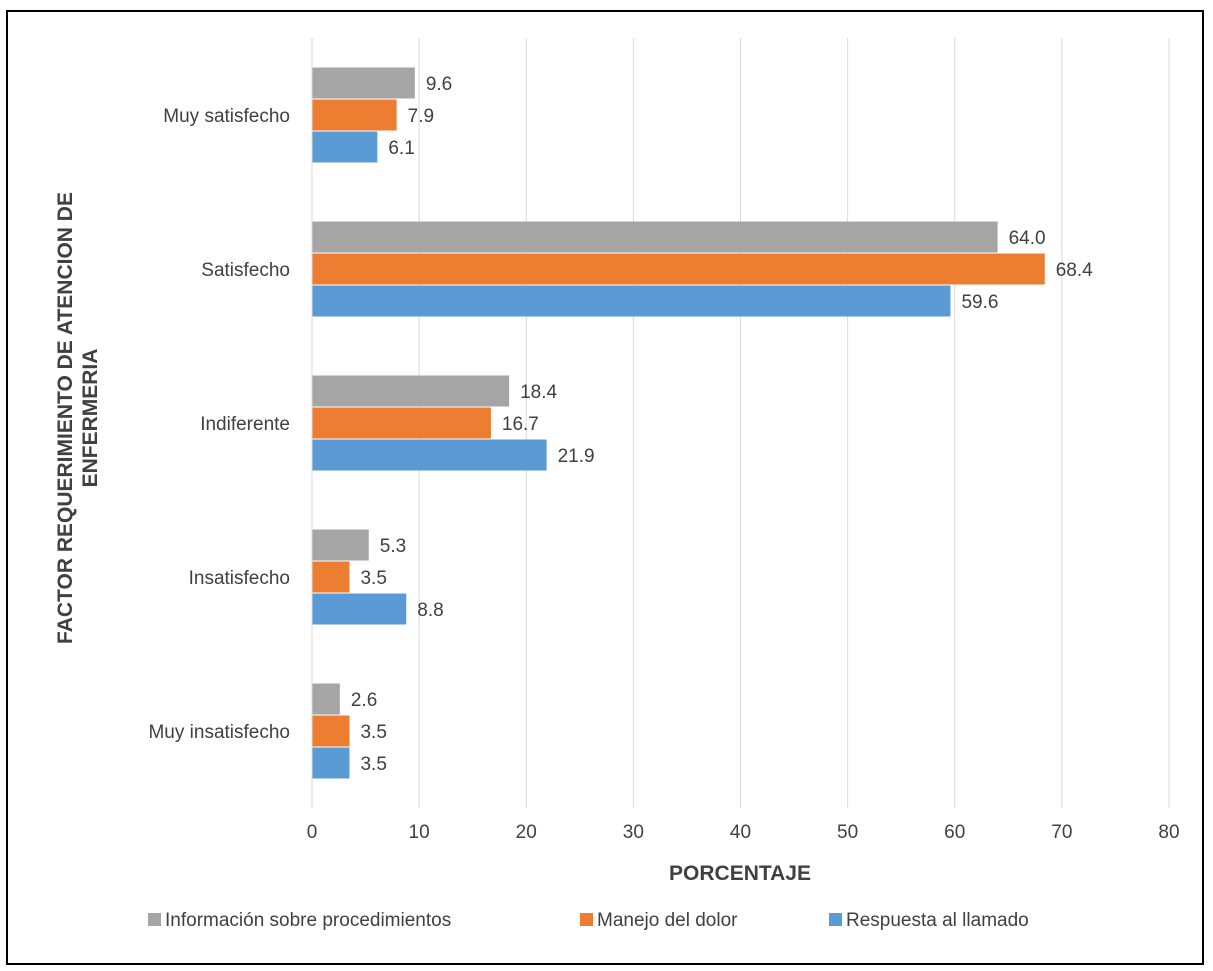 The width and height of the screenshot is (1213, 971). Describe the element at coordinates (308, 920) in the screenshot. I see `legend-label: Información sobre procedimientos` at that location.